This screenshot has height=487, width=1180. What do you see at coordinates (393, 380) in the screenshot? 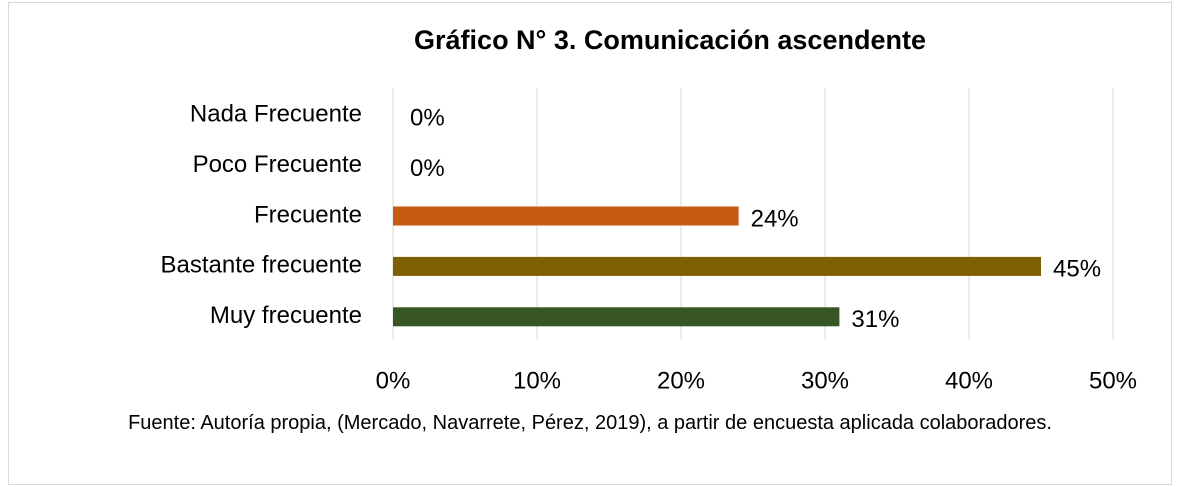
I see `x-tick-label: 0%` at bounding box center [393, 380].